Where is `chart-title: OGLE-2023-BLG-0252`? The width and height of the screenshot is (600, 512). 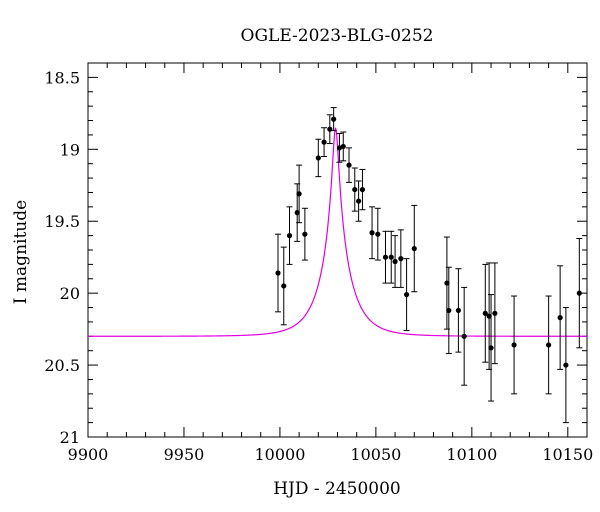
chart-title: OGLE-2023-BLG-0252 is located at coordinates (337, 36).